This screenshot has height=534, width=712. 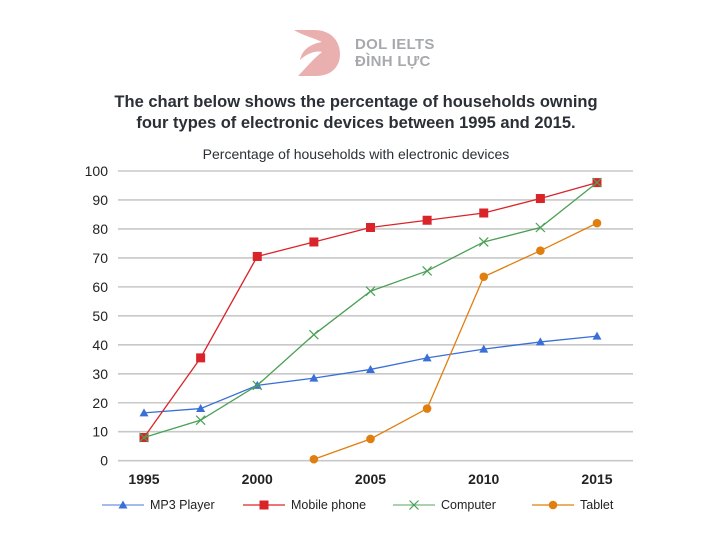 What do you see at coordinates (100, 432) in the screenshot?
I see `y-tick-label: 10` at bounding box center [100, 432].